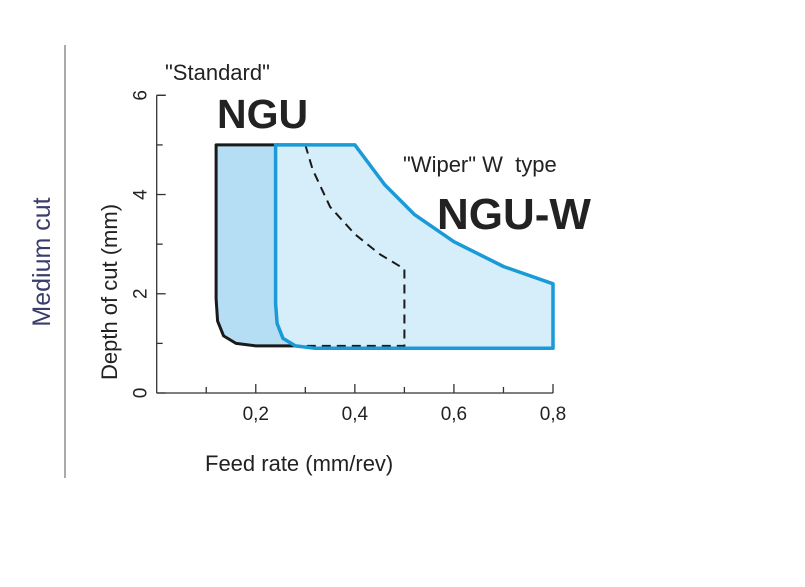  I want to click on side-label: Medium cut, so click(42, 261).